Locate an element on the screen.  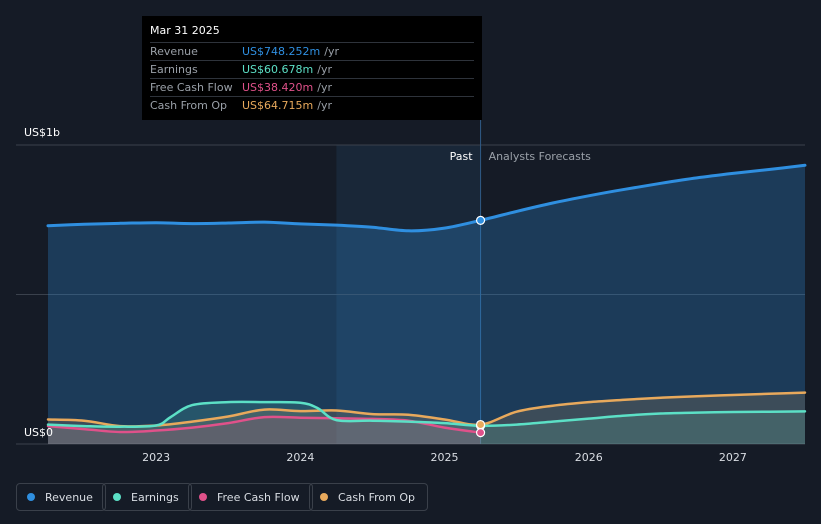
tooltip-date: Mar 31 2025 is located at coordinates (185, 30).